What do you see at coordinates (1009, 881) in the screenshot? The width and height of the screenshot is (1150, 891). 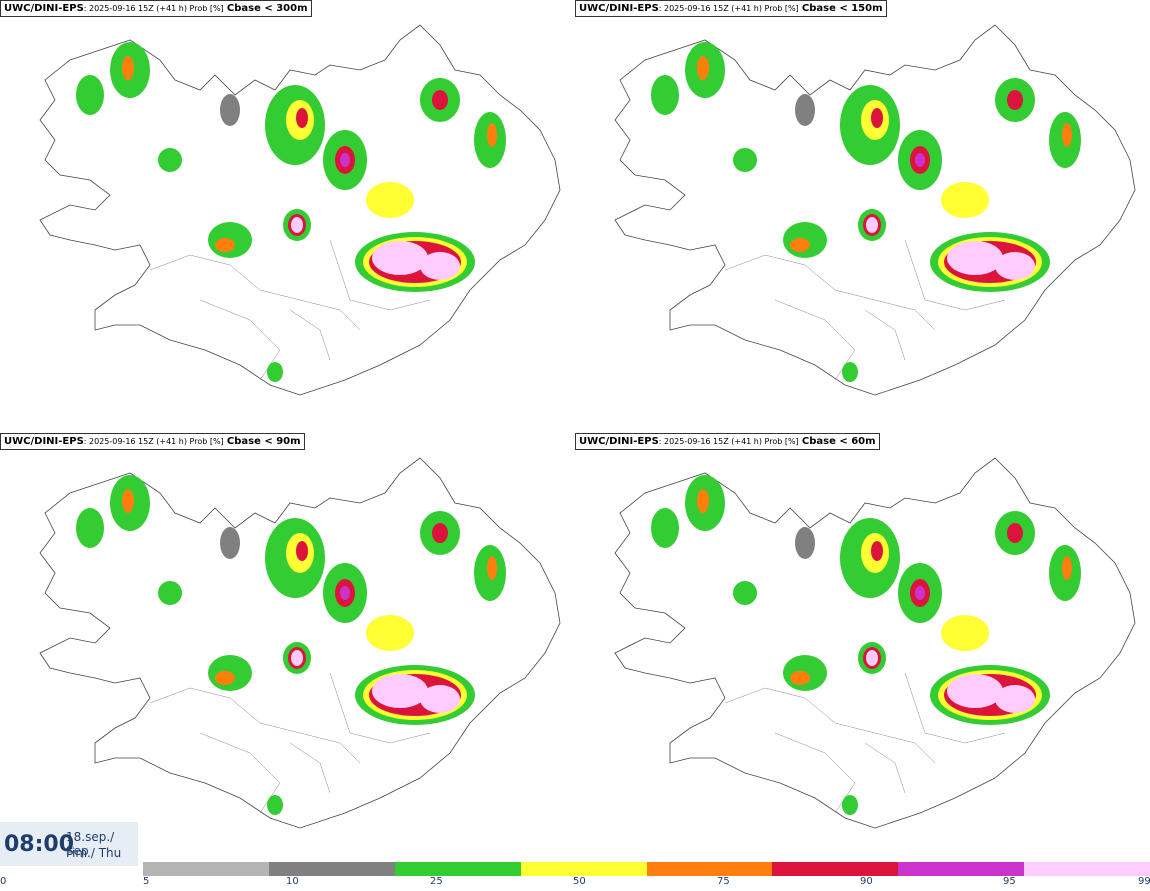 I see `colorbar-tick-label: 95` at bounding box center [1009, 881].